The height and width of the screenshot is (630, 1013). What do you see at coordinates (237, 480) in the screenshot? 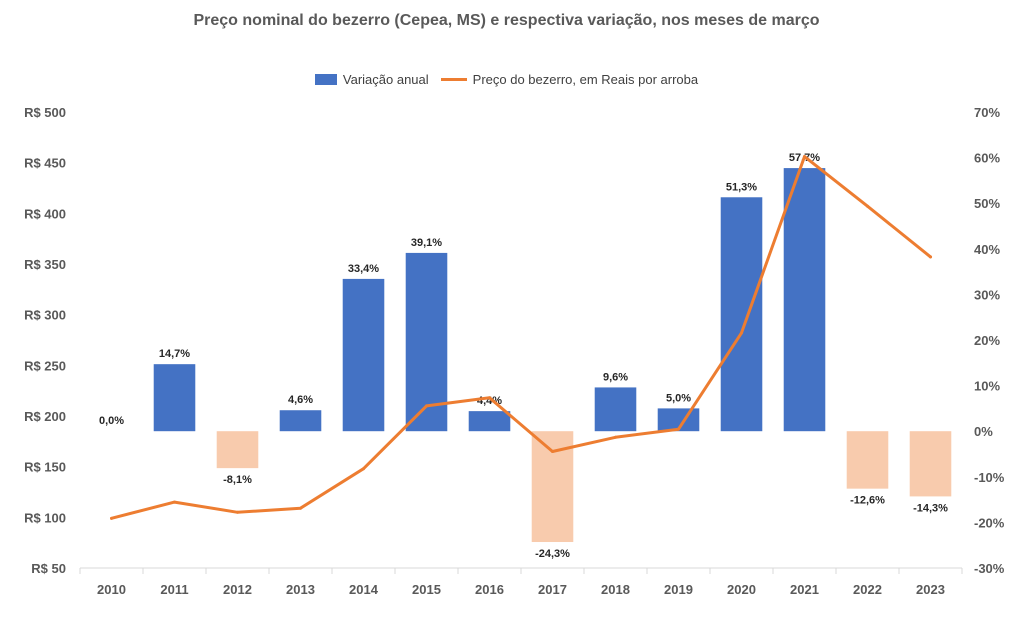
I see `bar-data-label: -8,1%` at bounding box center [237, 480].